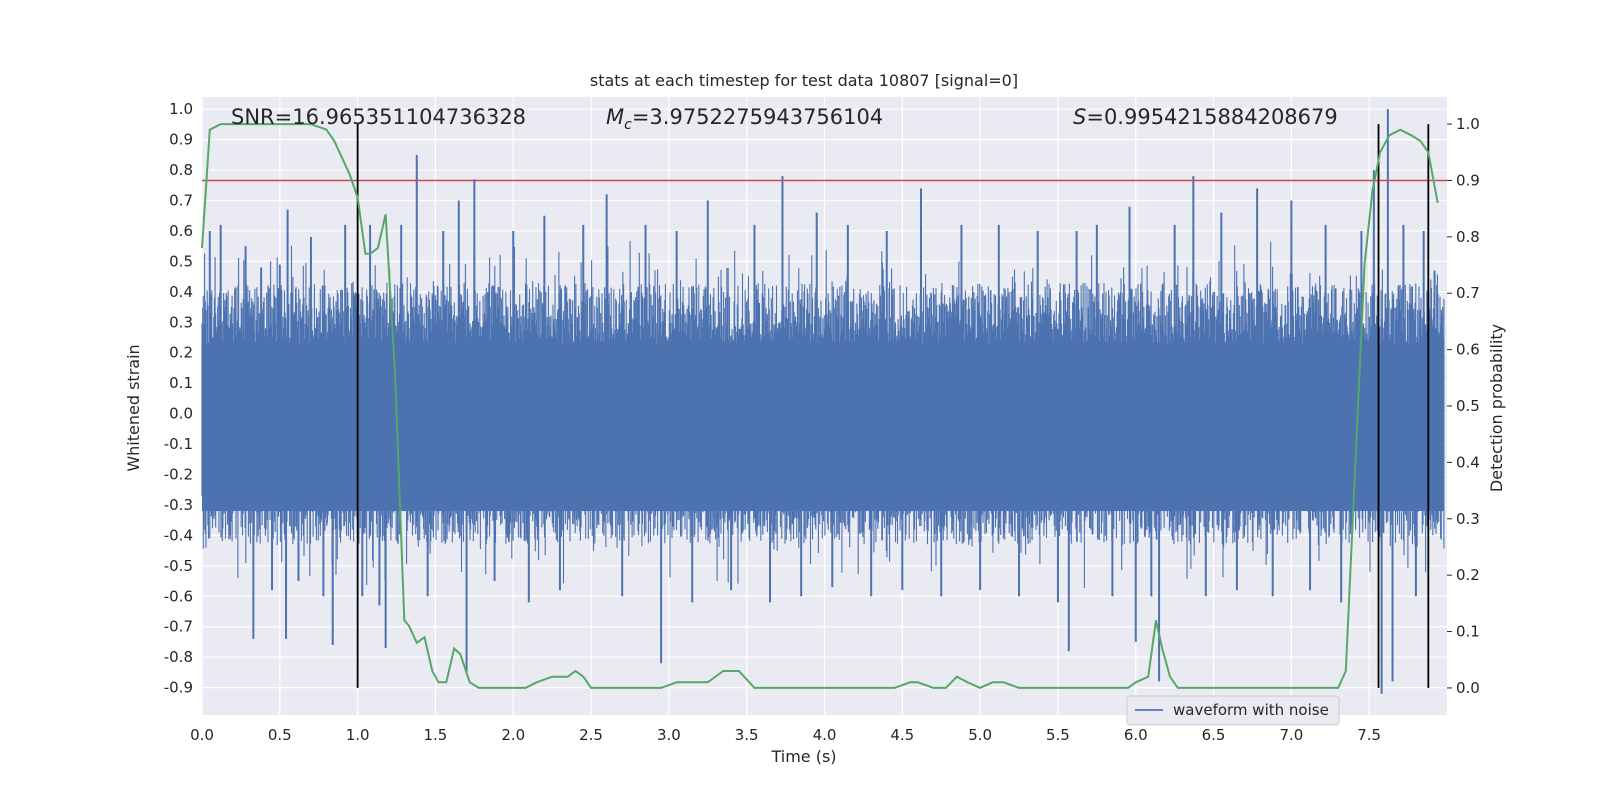 The width and height of the screenshot is (1600, 800). I want to click on y-tick-label: 0.8, so click(181, 170).